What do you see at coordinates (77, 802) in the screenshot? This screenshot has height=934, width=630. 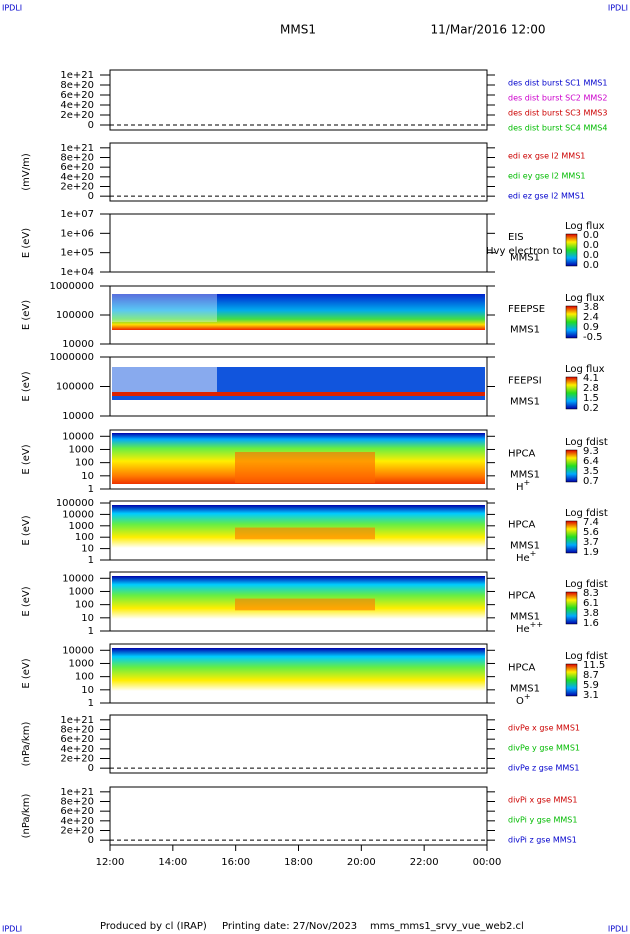 I see `y-tick-label: 8e+20` at bounding box center [77, 802].